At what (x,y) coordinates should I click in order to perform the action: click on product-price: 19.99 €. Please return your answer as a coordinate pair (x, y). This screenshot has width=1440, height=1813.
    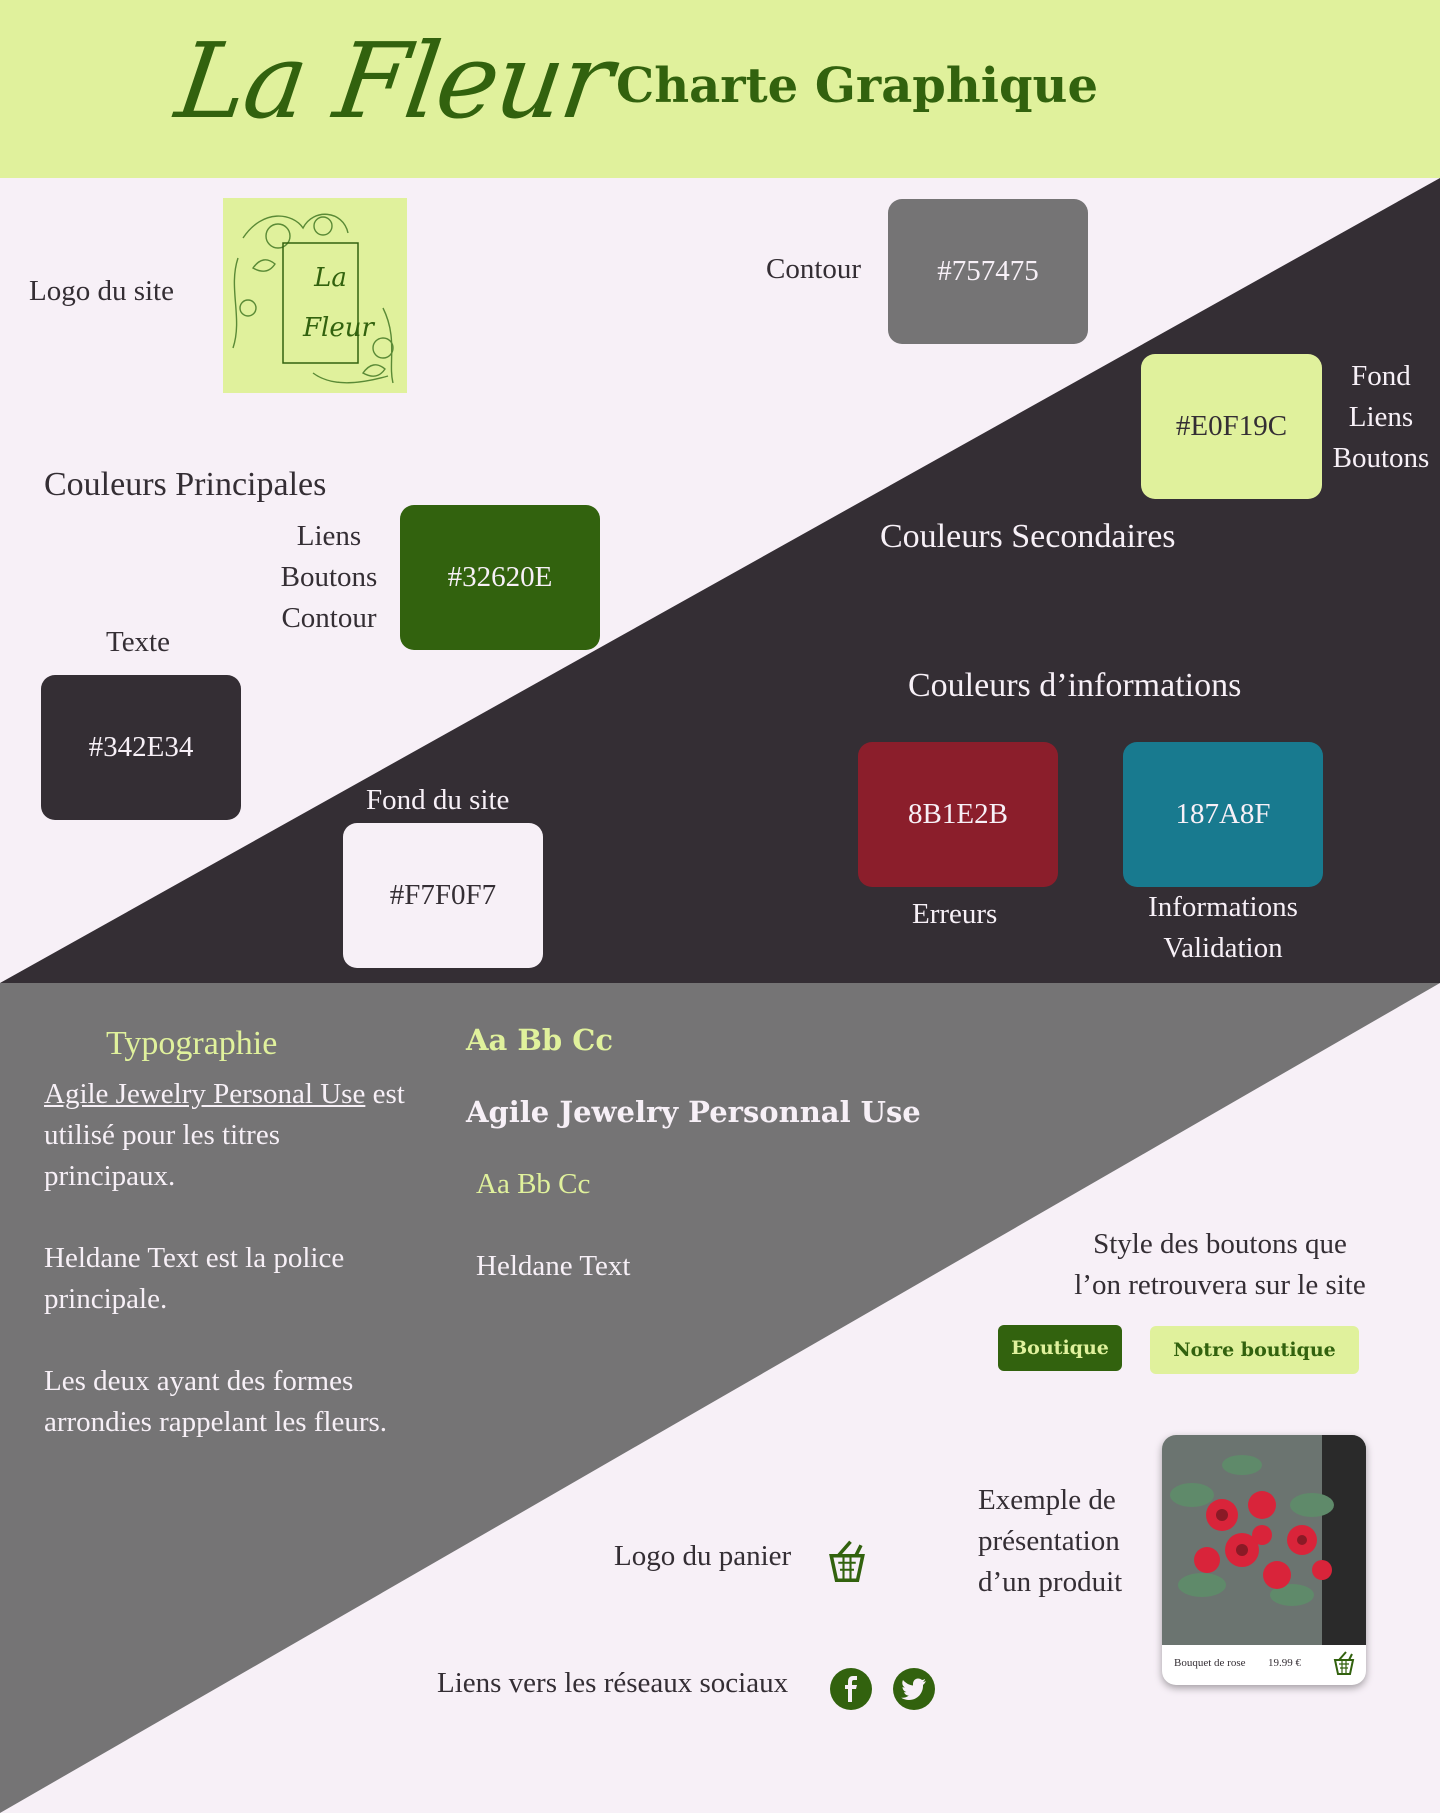
    Looking at the image, I should click on (1284, 1663).